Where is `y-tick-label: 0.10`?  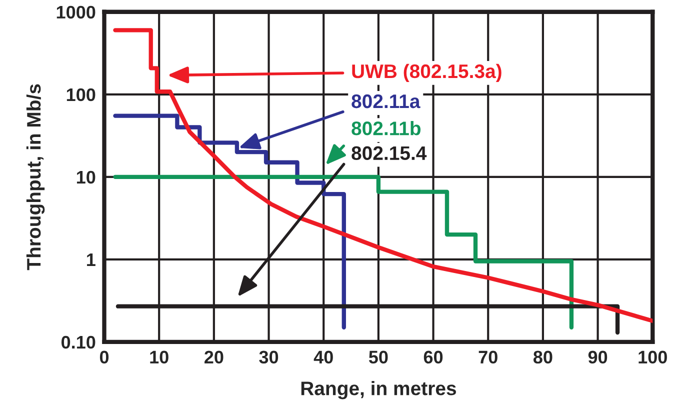 y-tick-label: 0.10 is located at coordinates (79, 342).